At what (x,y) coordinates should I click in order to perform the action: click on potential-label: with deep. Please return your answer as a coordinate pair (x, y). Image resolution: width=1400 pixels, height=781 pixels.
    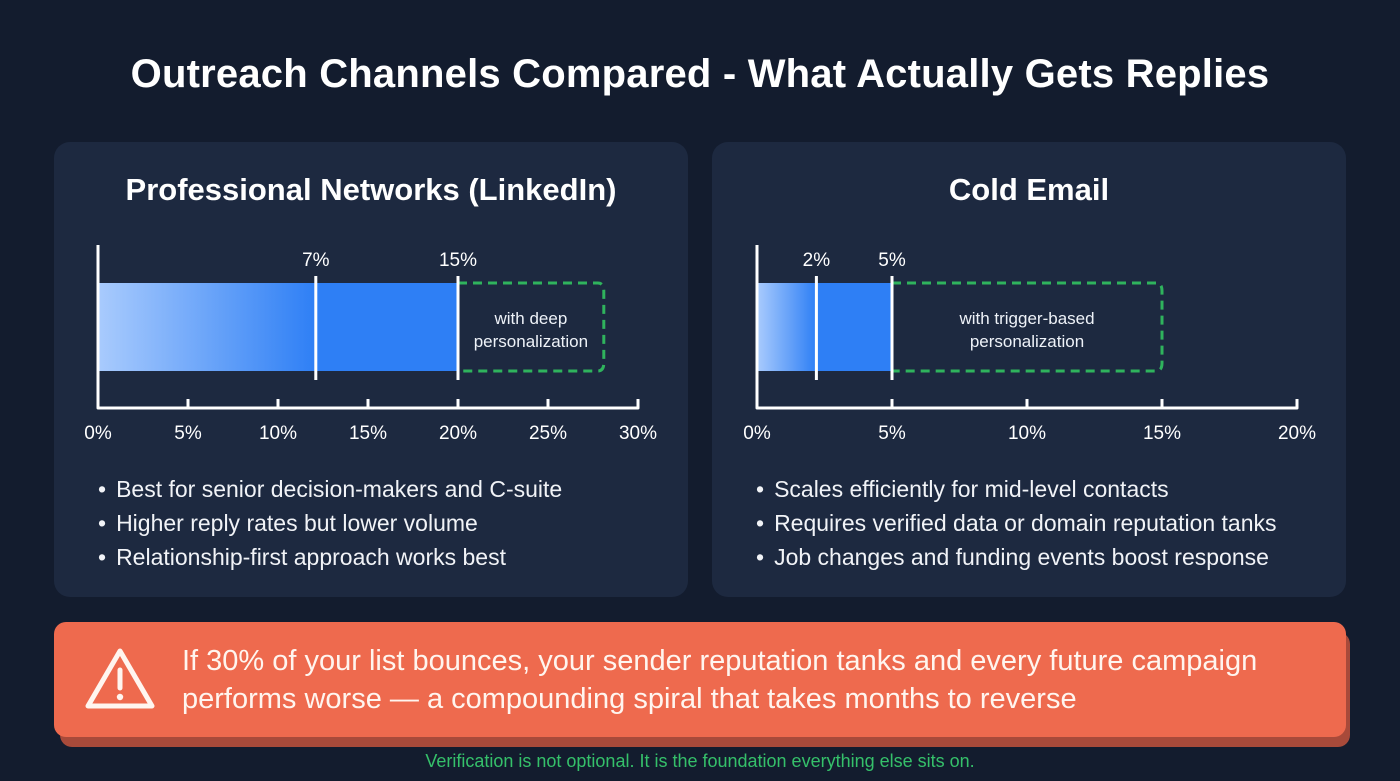
    Looking at the image, I should click on (531, 318).